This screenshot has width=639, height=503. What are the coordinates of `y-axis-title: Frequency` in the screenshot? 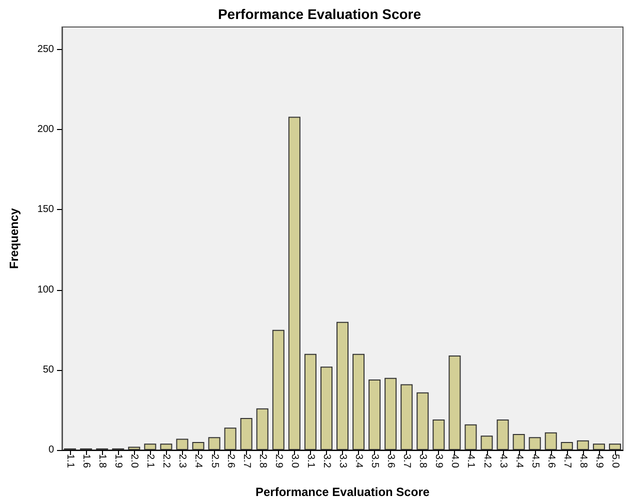 It's located at (14, 238).